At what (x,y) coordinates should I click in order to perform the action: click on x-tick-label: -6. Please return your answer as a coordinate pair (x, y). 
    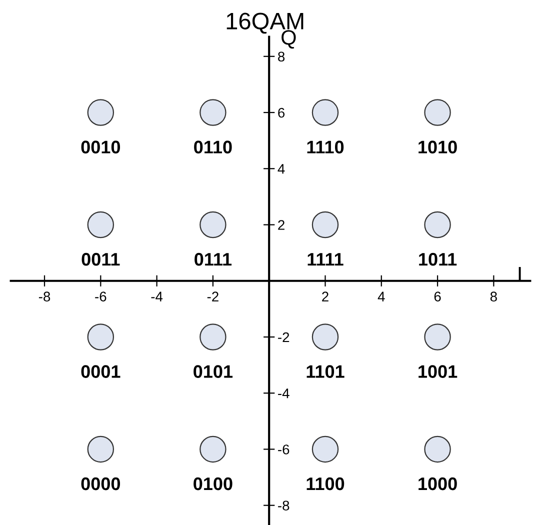
    Looking at the image, I should click on (100, 297).